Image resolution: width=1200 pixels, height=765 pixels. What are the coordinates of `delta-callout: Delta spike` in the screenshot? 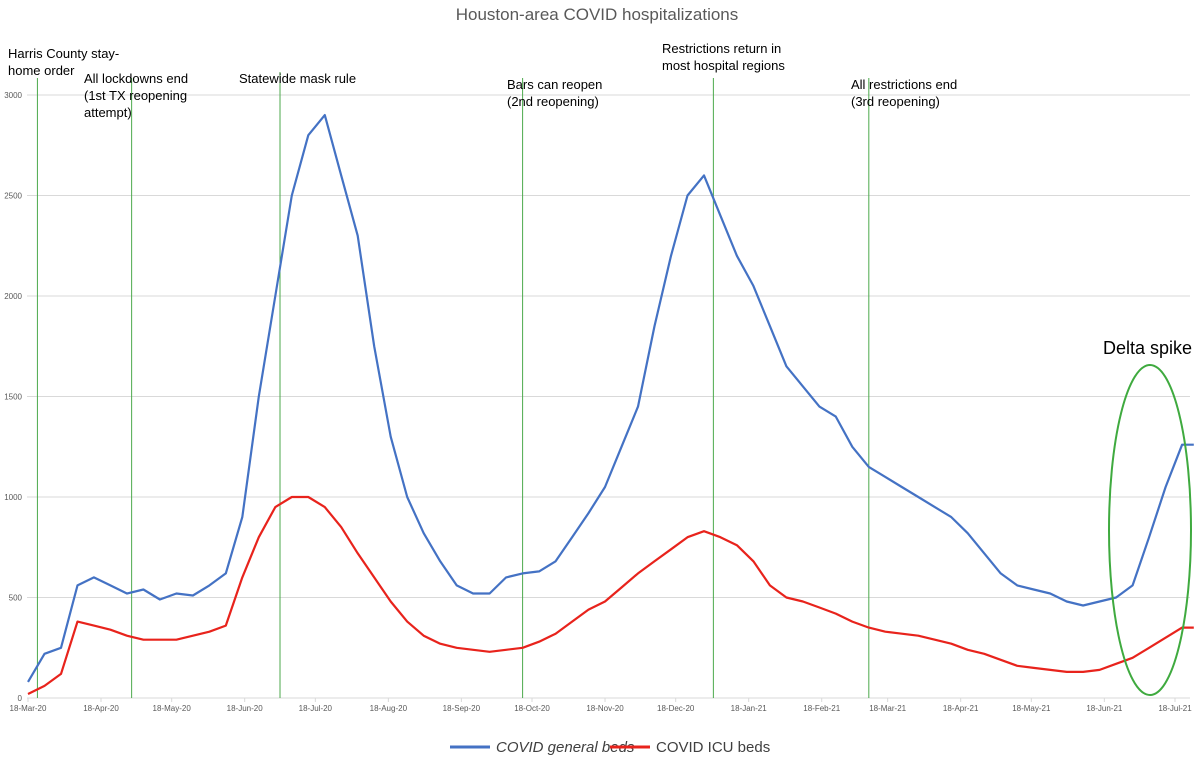 It's located at (1147, 517).